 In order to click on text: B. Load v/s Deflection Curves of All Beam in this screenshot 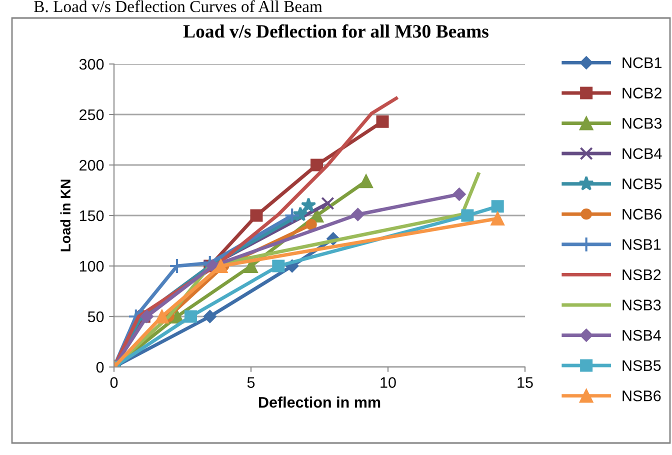, I will do `click(178, 6)`.